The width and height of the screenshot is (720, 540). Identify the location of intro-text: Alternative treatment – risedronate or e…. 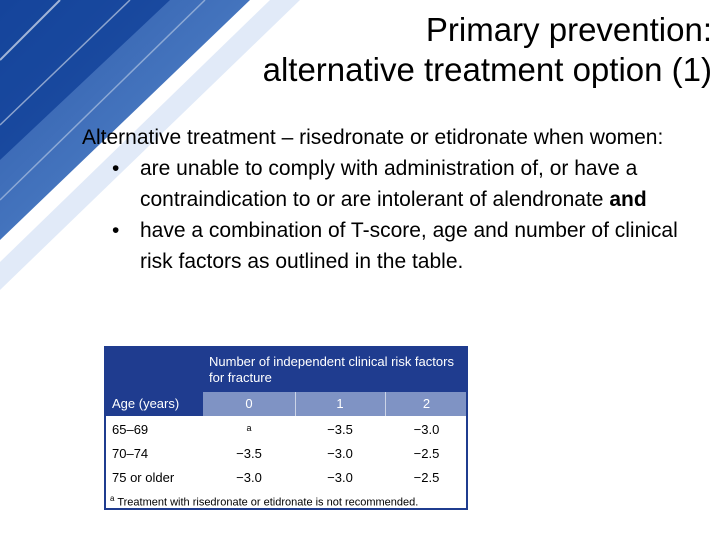
(373, 137).